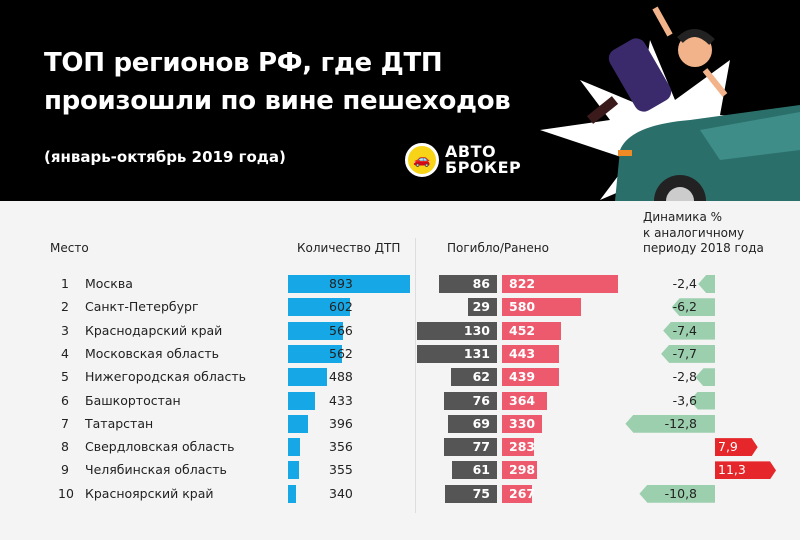 This screenshot has width=800, height=540. Describe the element at coordinates (474, 377) in the screenshot. I see `dead-bar: 62` at that location.